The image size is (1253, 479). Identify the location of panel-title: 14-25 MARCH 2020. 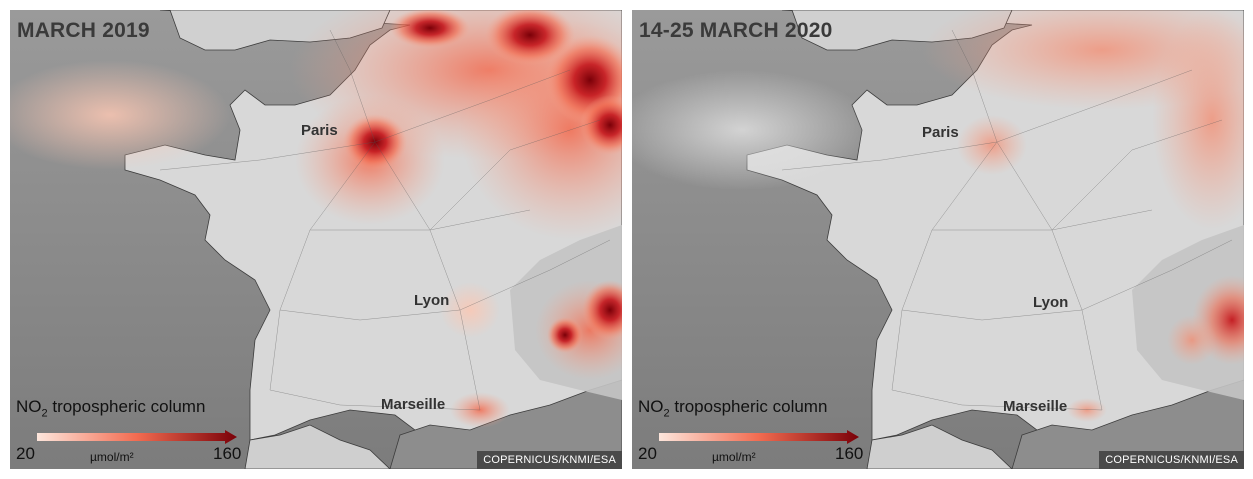
(736, 30).